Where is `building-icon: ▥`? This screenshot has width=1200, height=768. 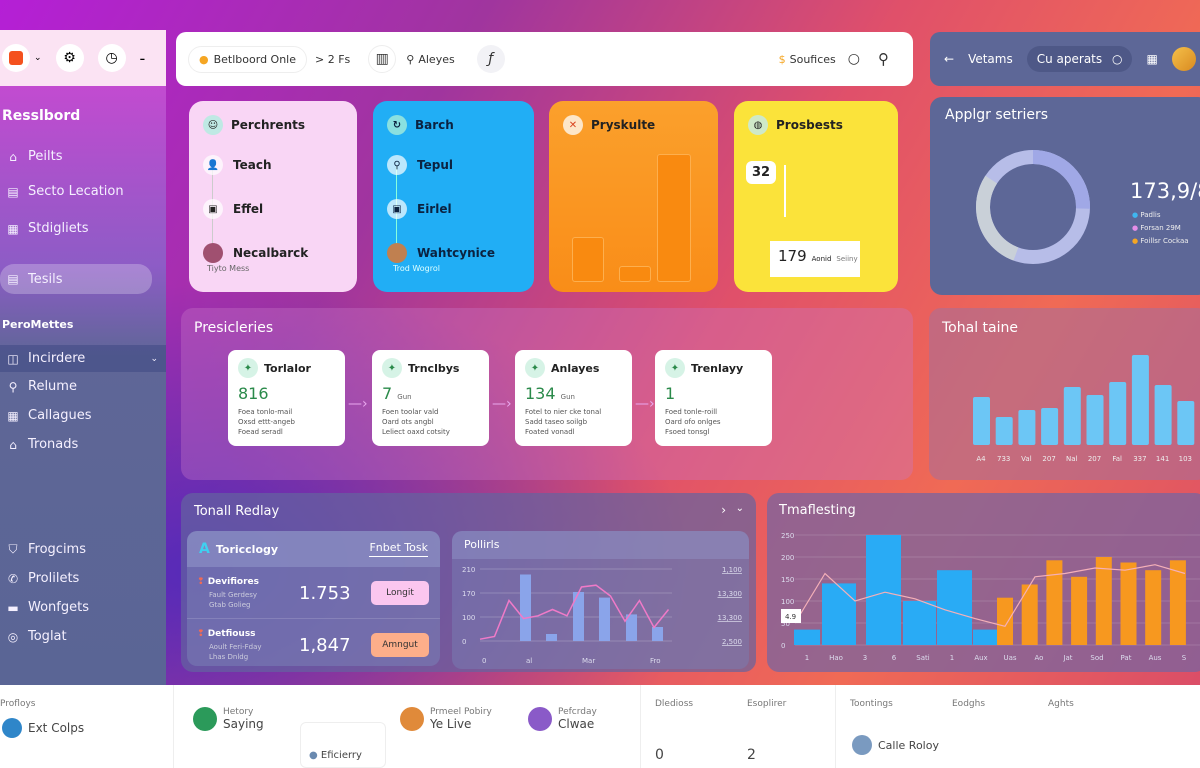
building-icon: ▥ is located at coordinates (382, 59).